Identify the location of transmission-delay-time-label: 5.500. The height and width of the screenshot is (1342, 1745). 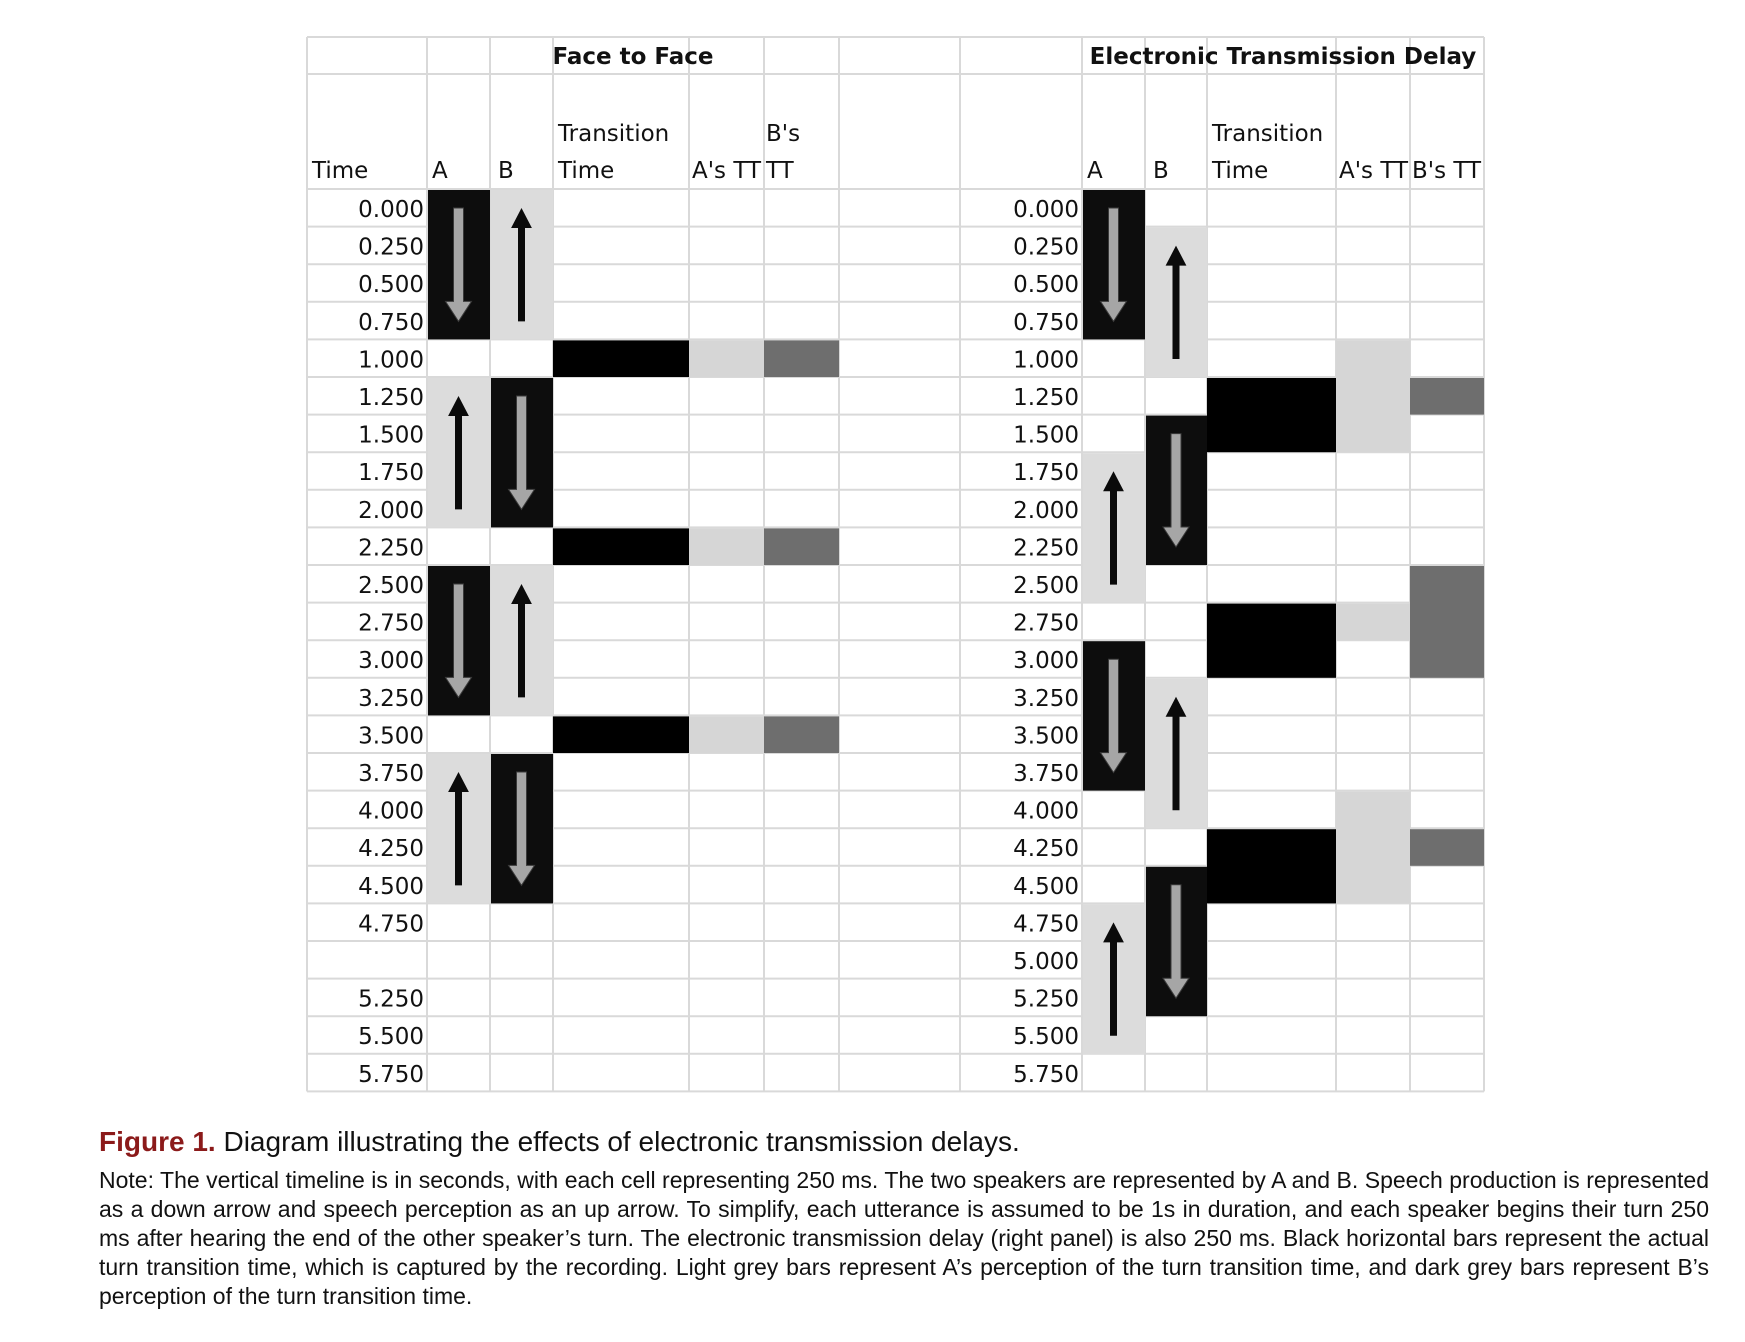
(1046, 1037).